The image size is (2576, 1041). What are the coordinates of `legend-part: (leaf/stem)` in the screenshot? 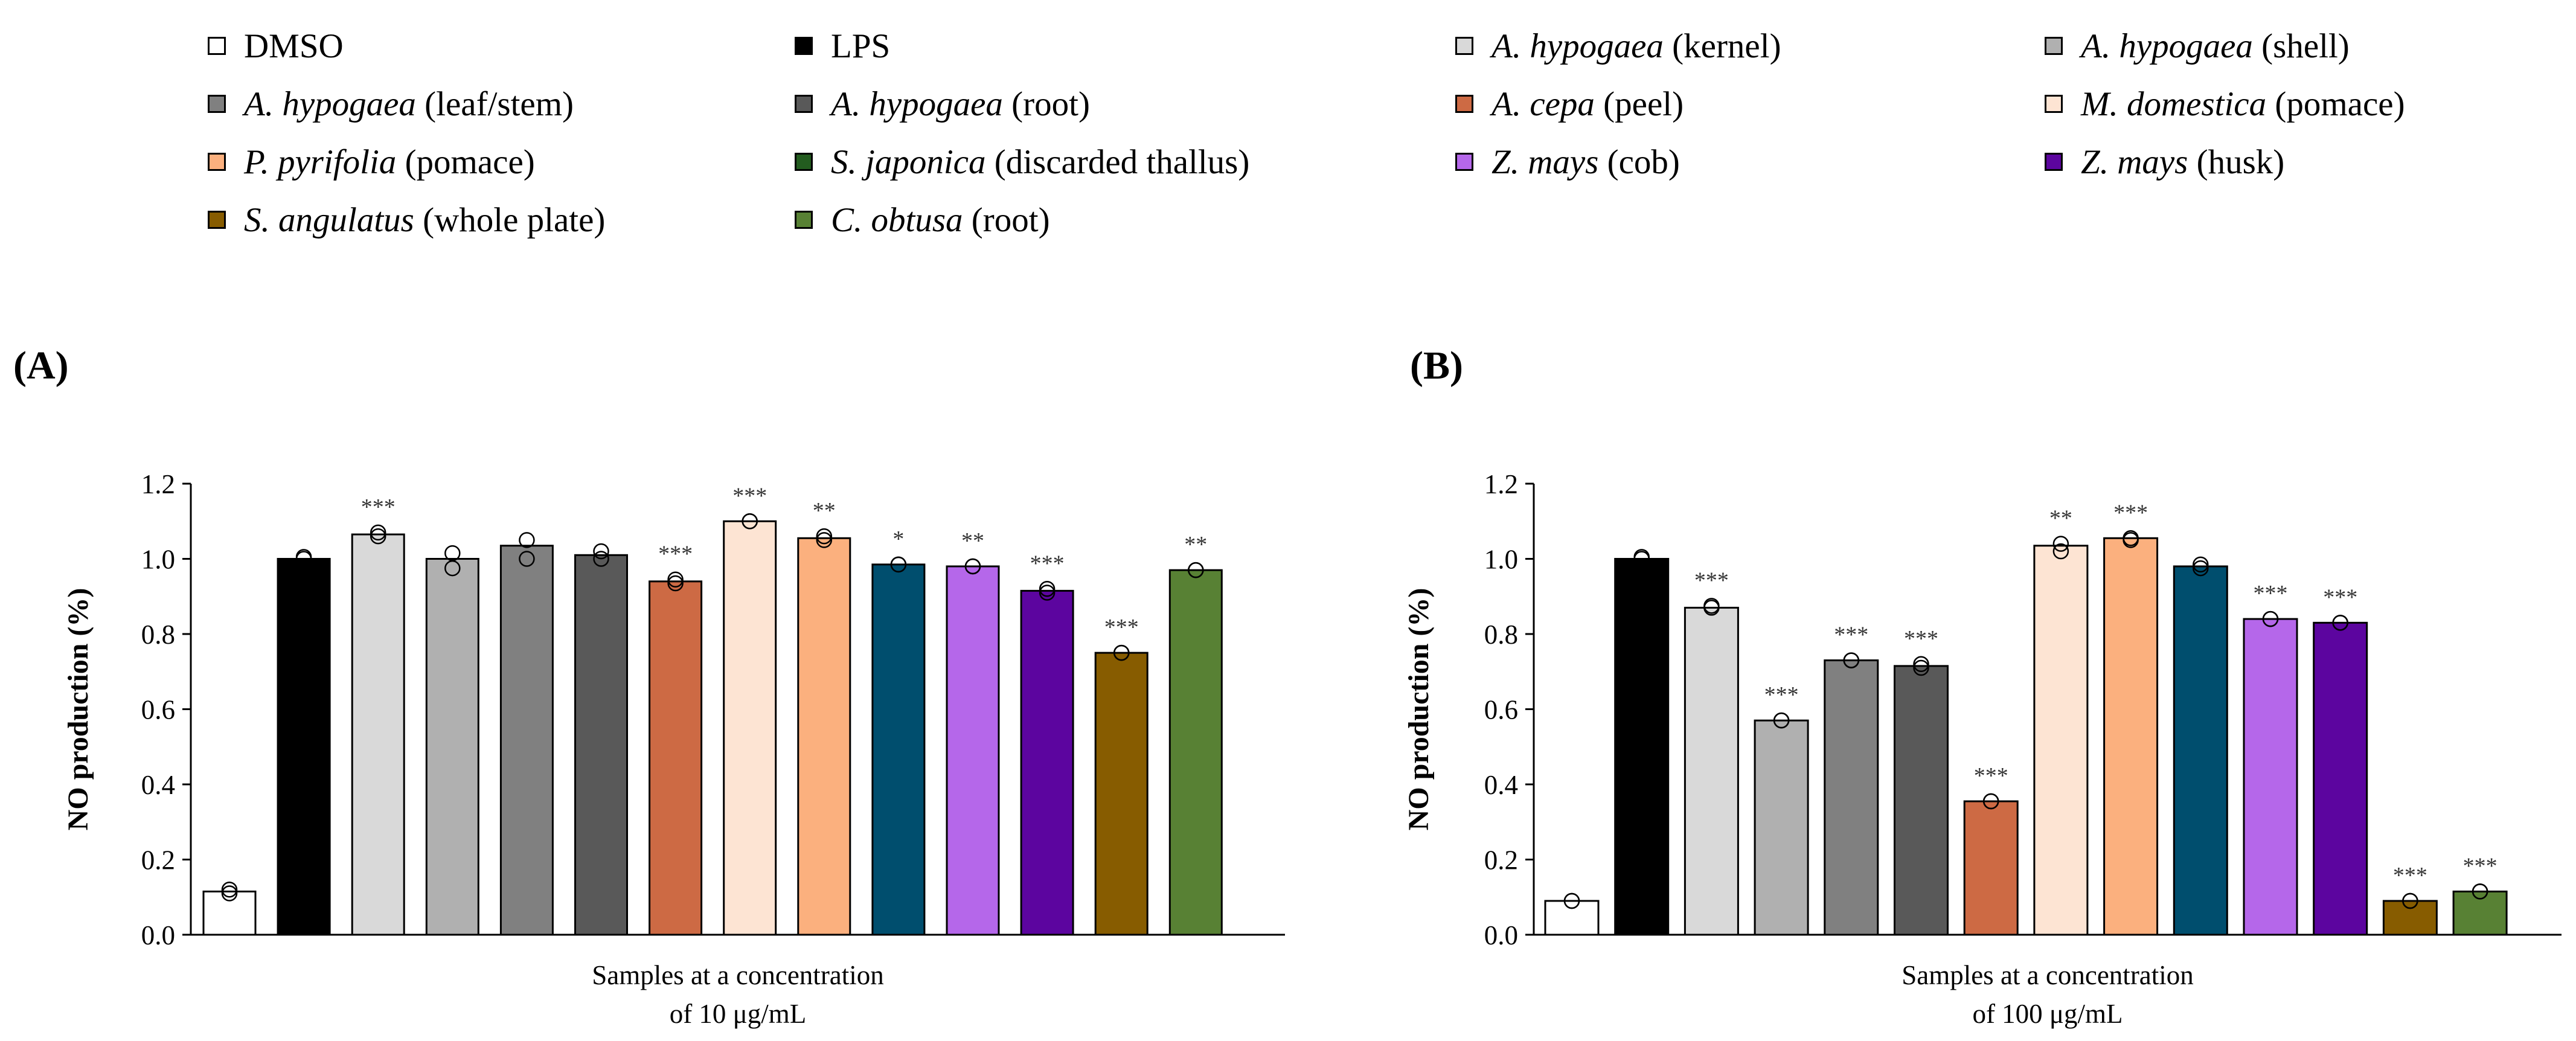 It's located at (494, 104).